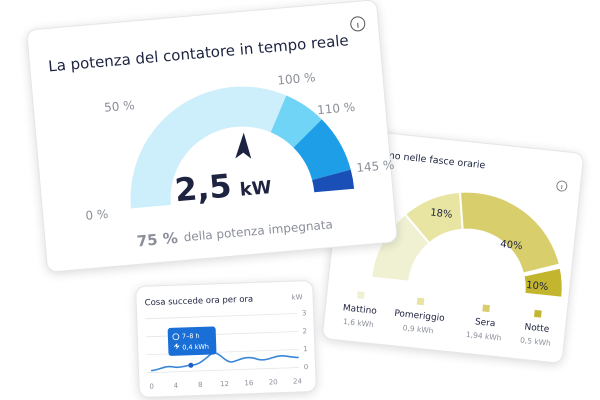  Describe the element at coordinates (176, 346) in the screenshot. I see `plug-icon` at that location.